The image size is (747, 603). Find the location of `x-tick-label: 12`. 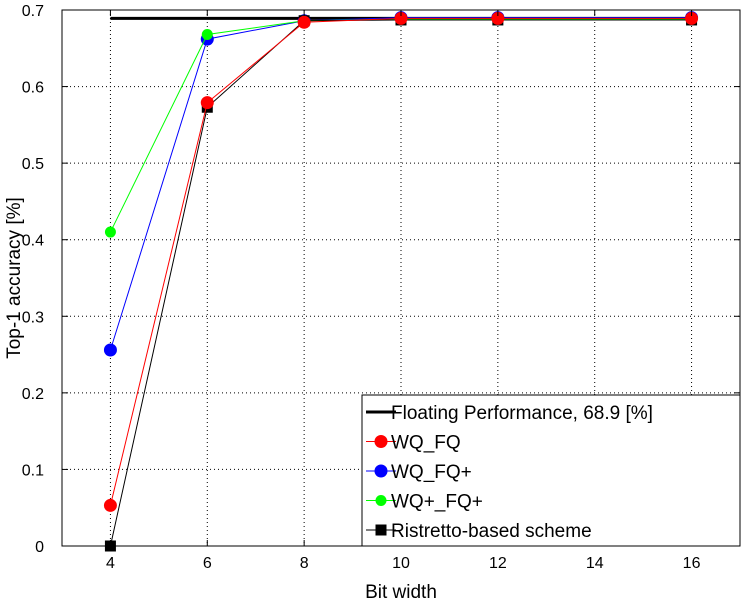

x-tick-label: 12 is located at coordinates (498, 563).